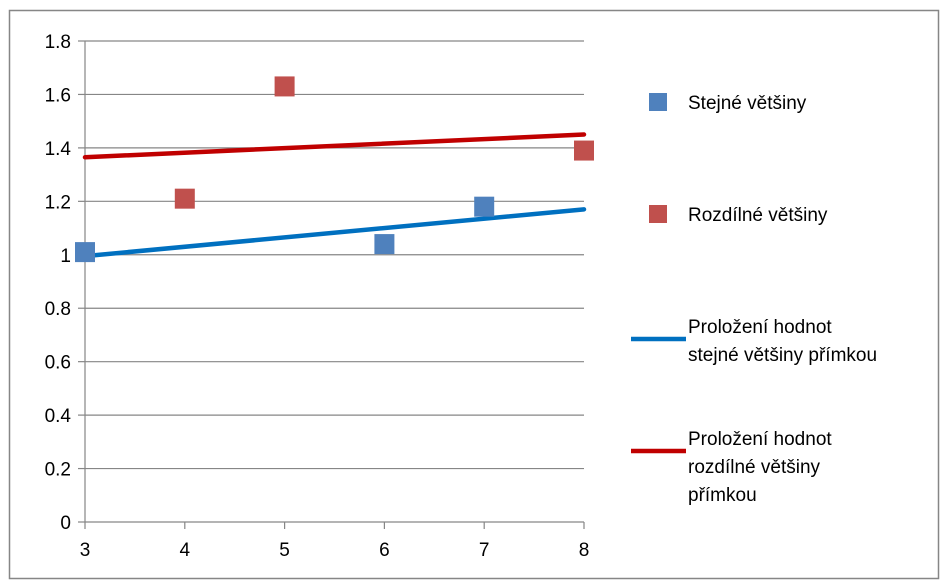  I want to click on y-tick-label-7: 1.4, so click(58, 149).